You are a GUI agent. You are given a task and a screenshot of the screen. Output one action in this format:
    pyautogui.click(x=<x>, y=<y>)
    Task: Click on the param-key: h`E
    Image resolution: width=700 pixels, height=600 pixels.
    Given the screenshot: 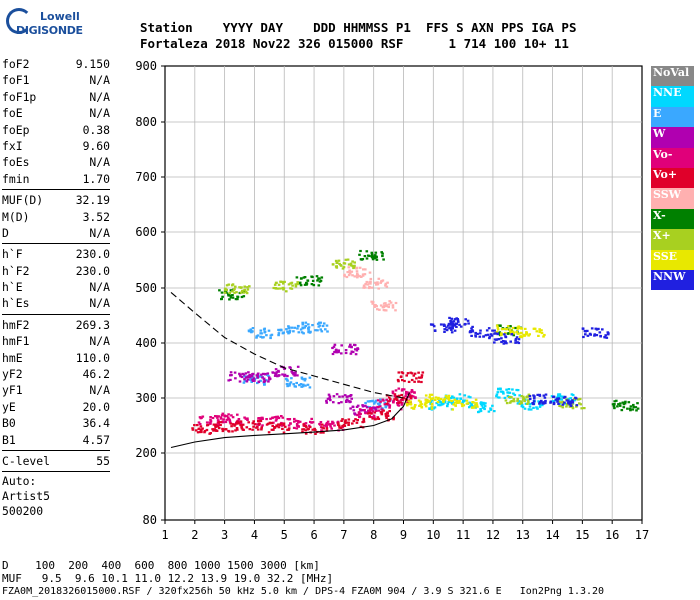 What is the action you would take?
    pyautogui.click(x=12, y=287)
    